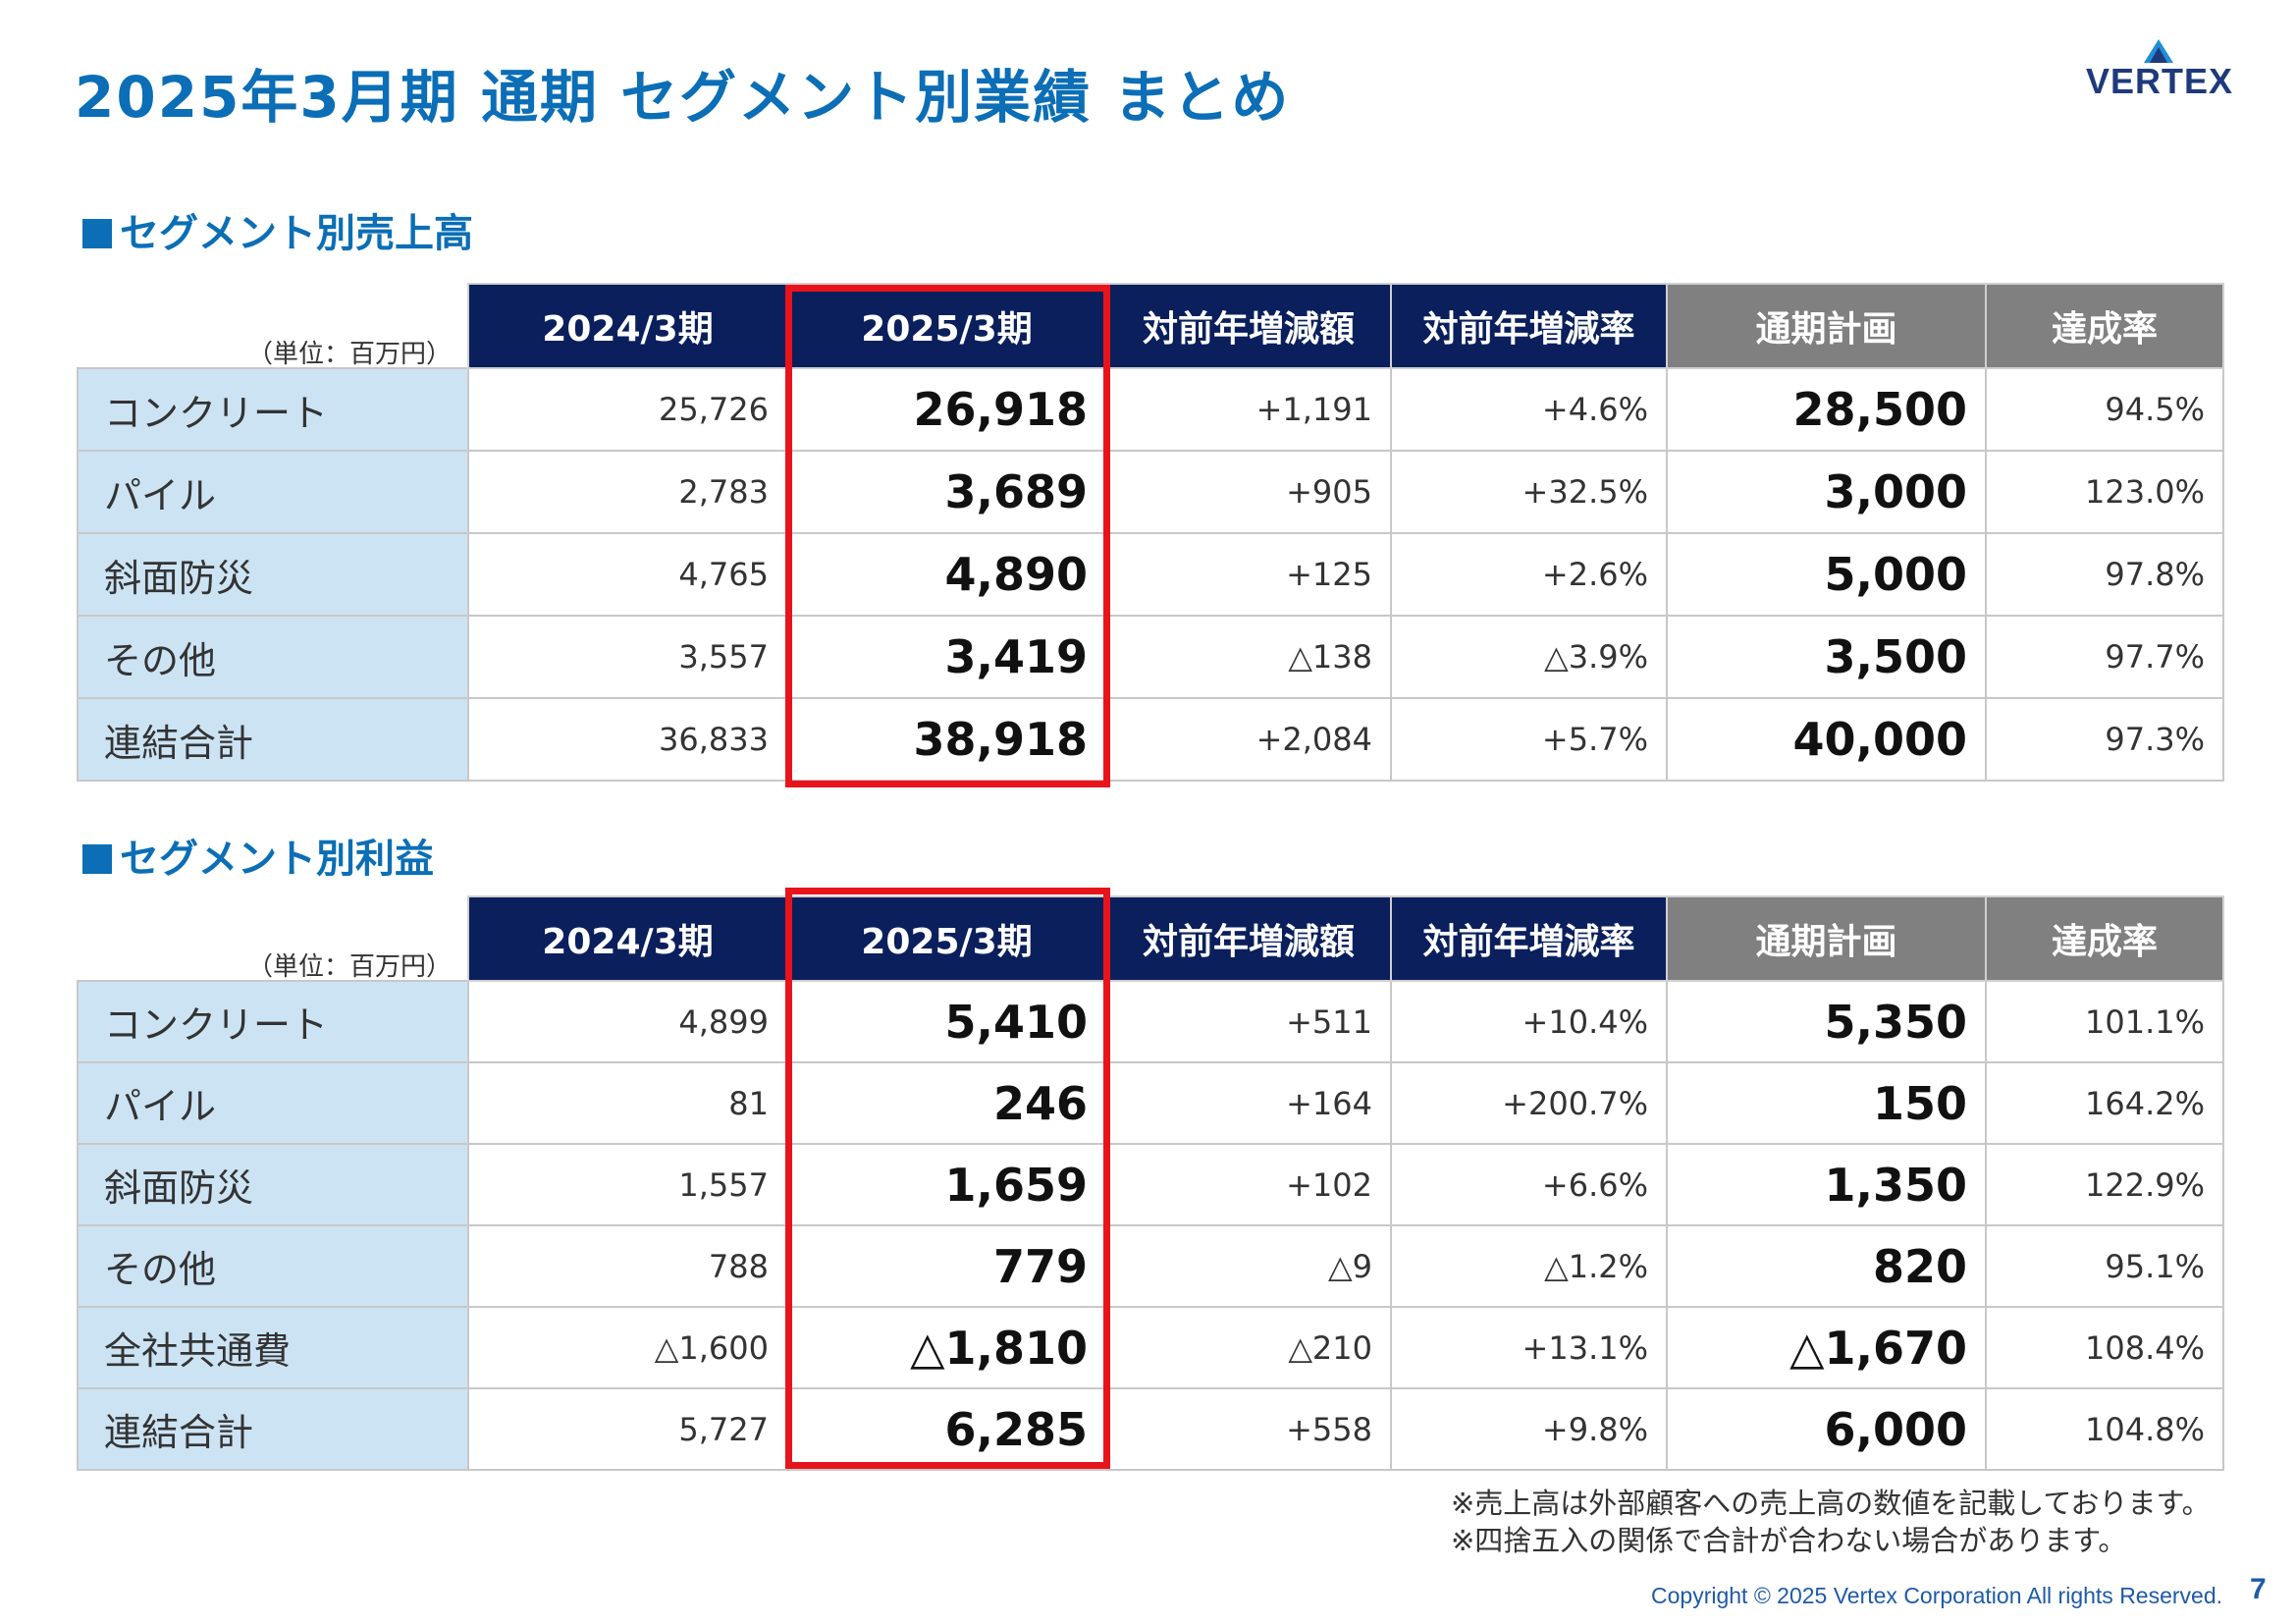 The image size is (2296, 1624). I want to click on table-row: 連結合計 5,727 6,285 +558 +9.8% 6,000 104.8%, so click(1150, 1429).